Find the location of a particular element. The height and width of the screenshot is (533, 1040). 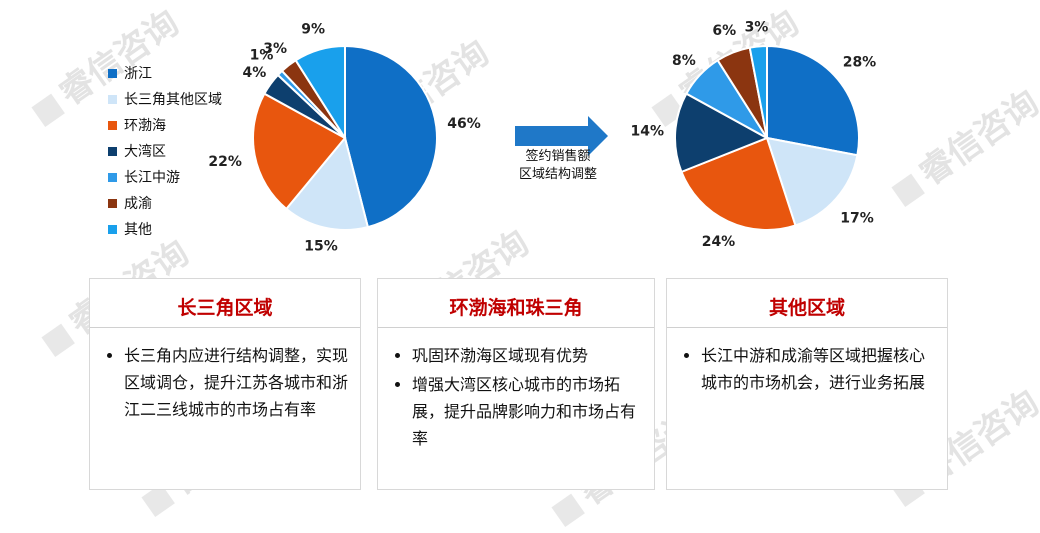

pie-data-label: 8% is located at coordinates (684, 61).